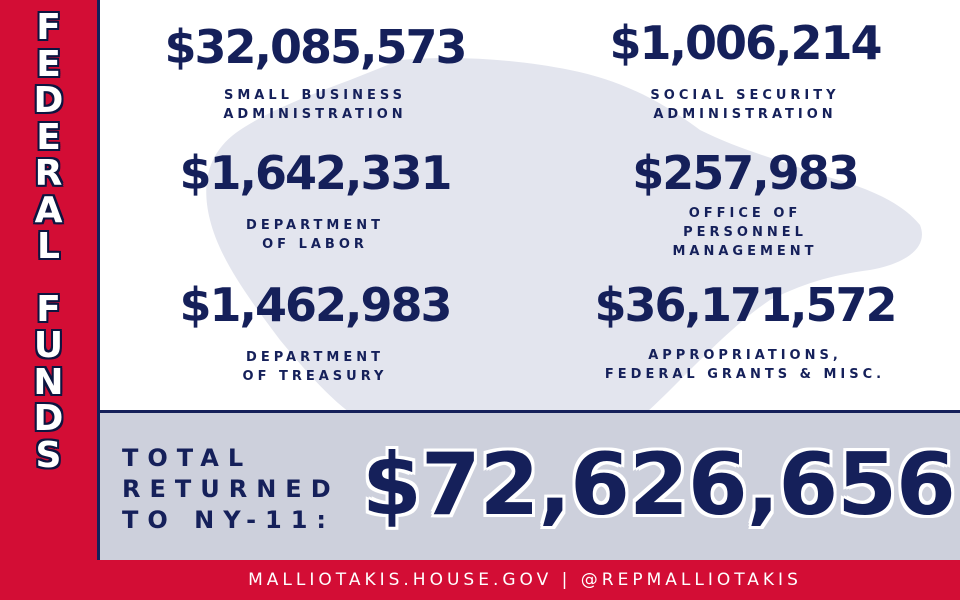  Describe the element at coordinates (745, 355) in the screenshot. I see `stat-label-line: APPROPRIATIONS,` at that location.